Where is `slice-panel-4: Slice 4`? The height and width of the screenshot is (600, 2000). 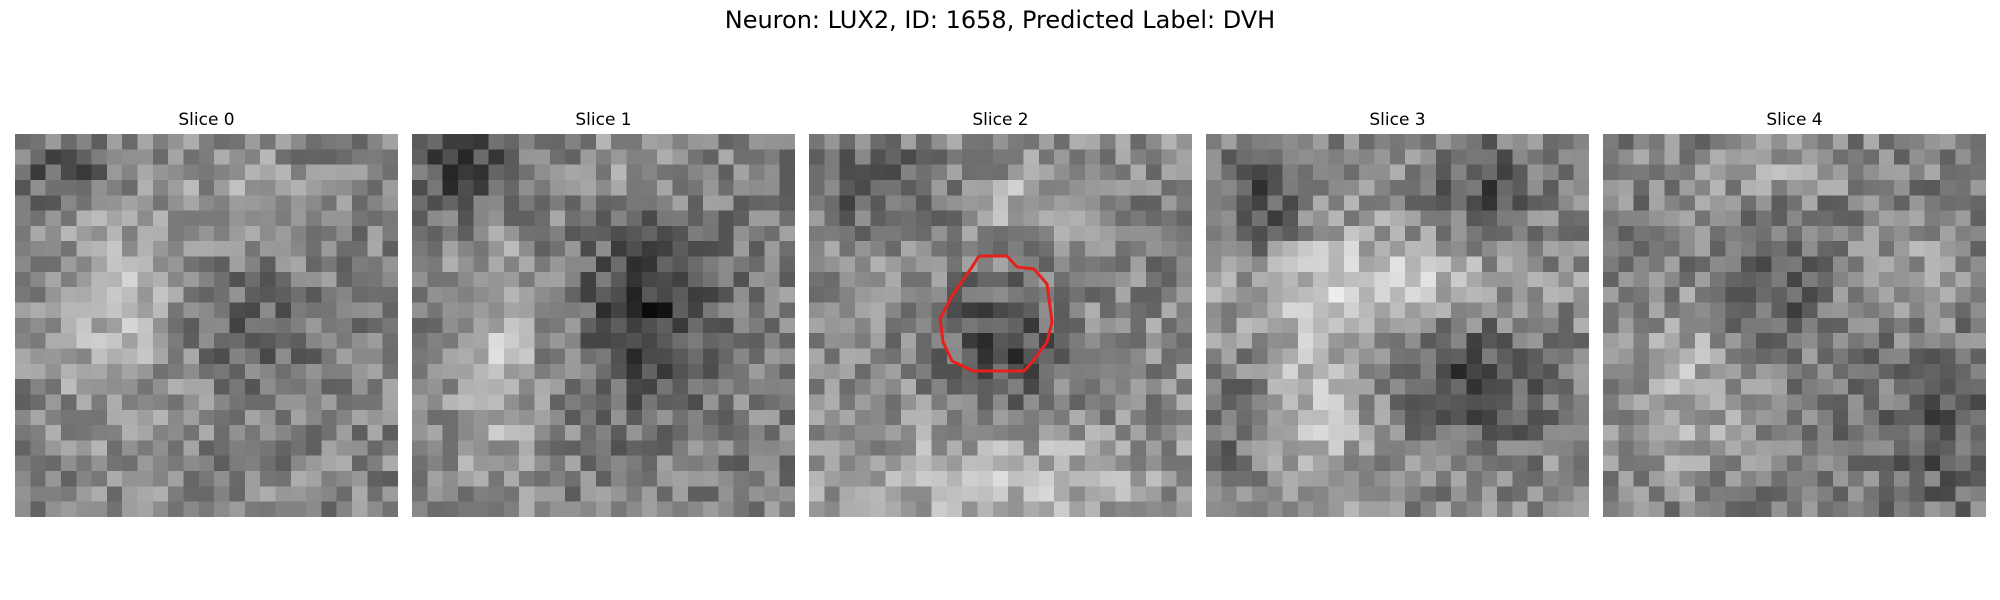
slice-panel-4: Slice 4 is located at coordinates (1794, 312).